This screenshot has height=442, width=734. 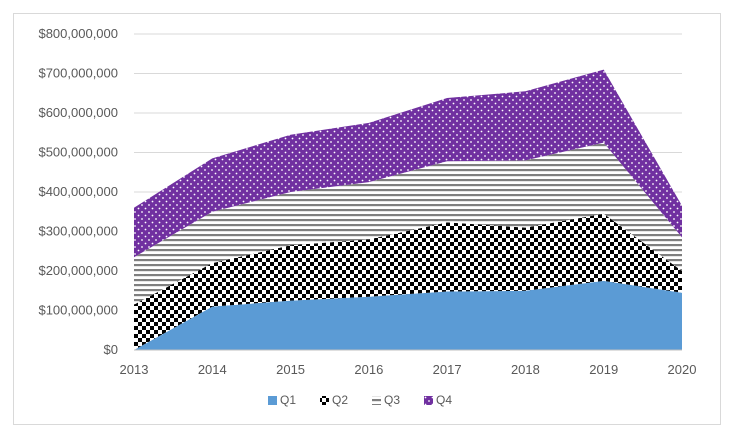 What do you see at coordinates (78, 231) in the screenshot?
I see `y-tick-label: $300,000,000` at bounding box center [78, 231].